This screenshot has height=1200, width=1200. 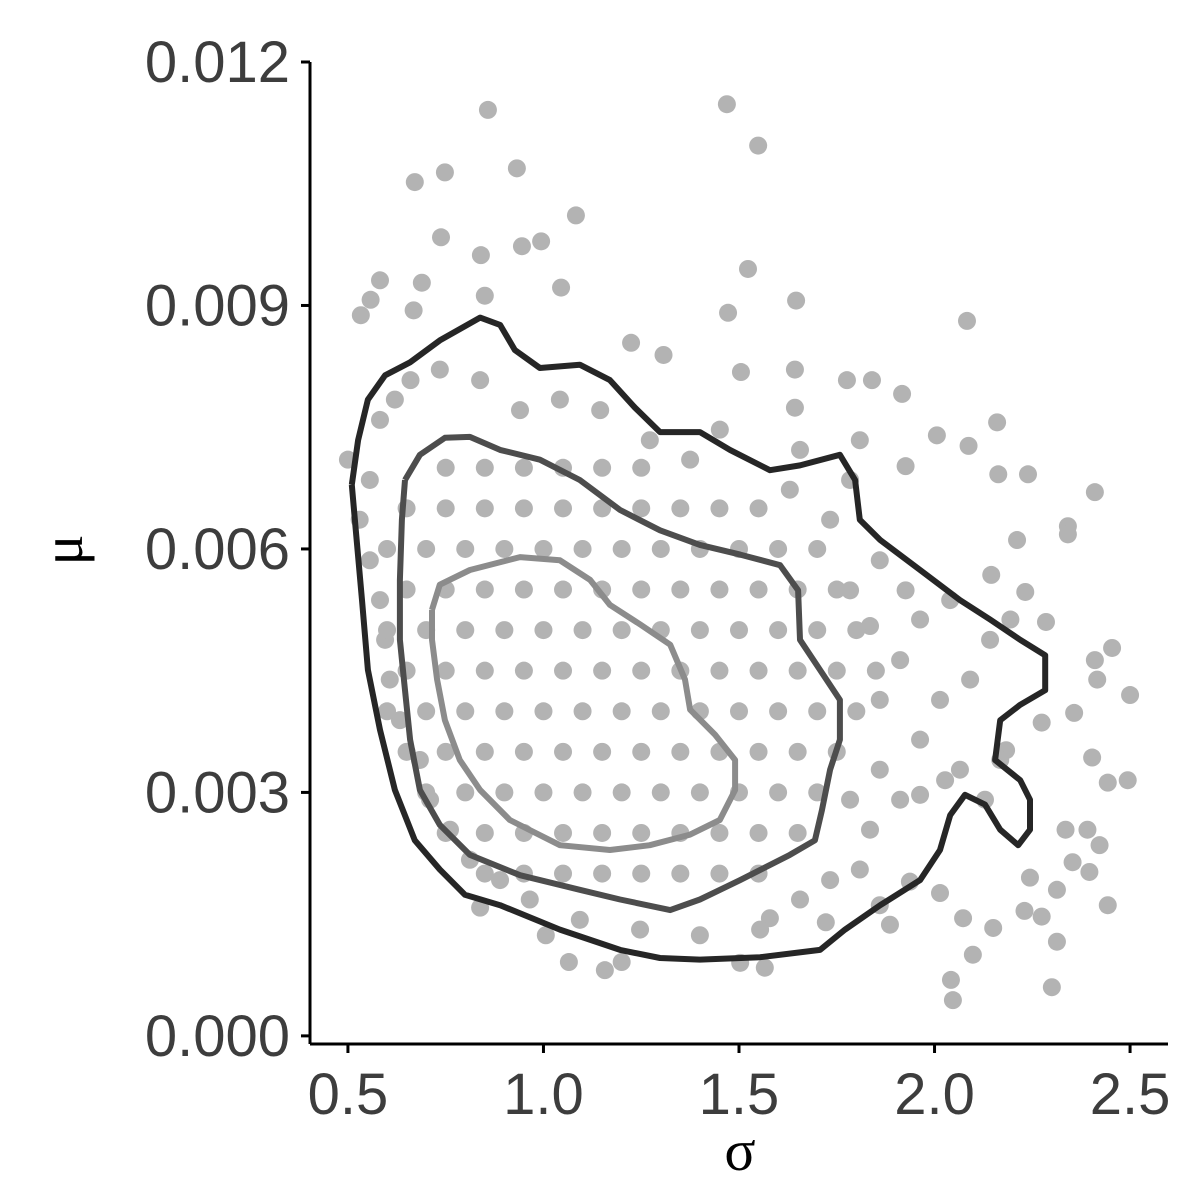 I want to click on y-tick-label: 0.009, so click(x=217, y=305).